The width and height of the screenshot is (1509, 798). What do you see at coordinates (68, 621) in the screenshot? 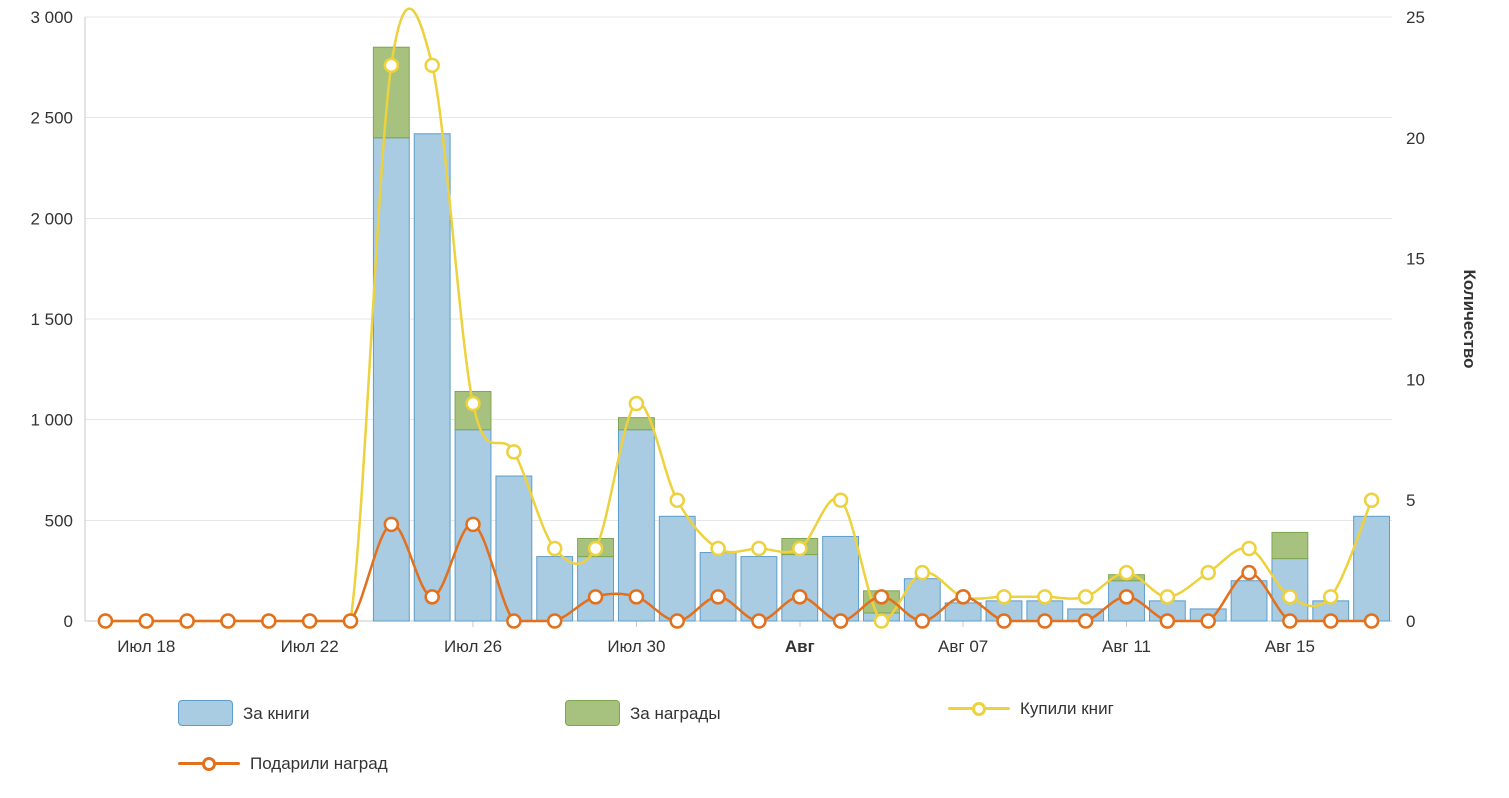
I see `left-tick-label: 0` at bounding box center [68, 621].